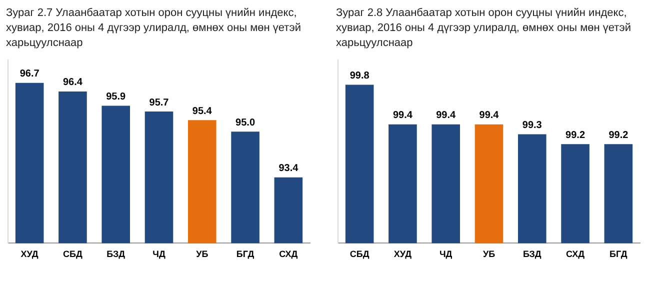  What do you see at coordinates (532, 126) in the screenshot?
I see `data-label: 99.3` at bounding box center [532, 126].